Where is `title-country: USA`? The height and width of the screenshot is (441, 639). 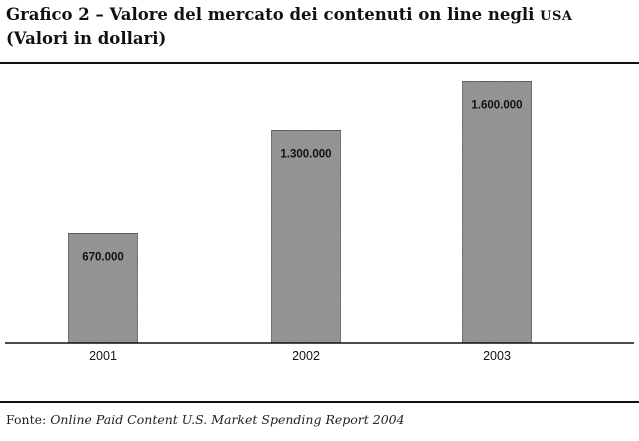
title-country: USA is located at coordinates (556, 16).